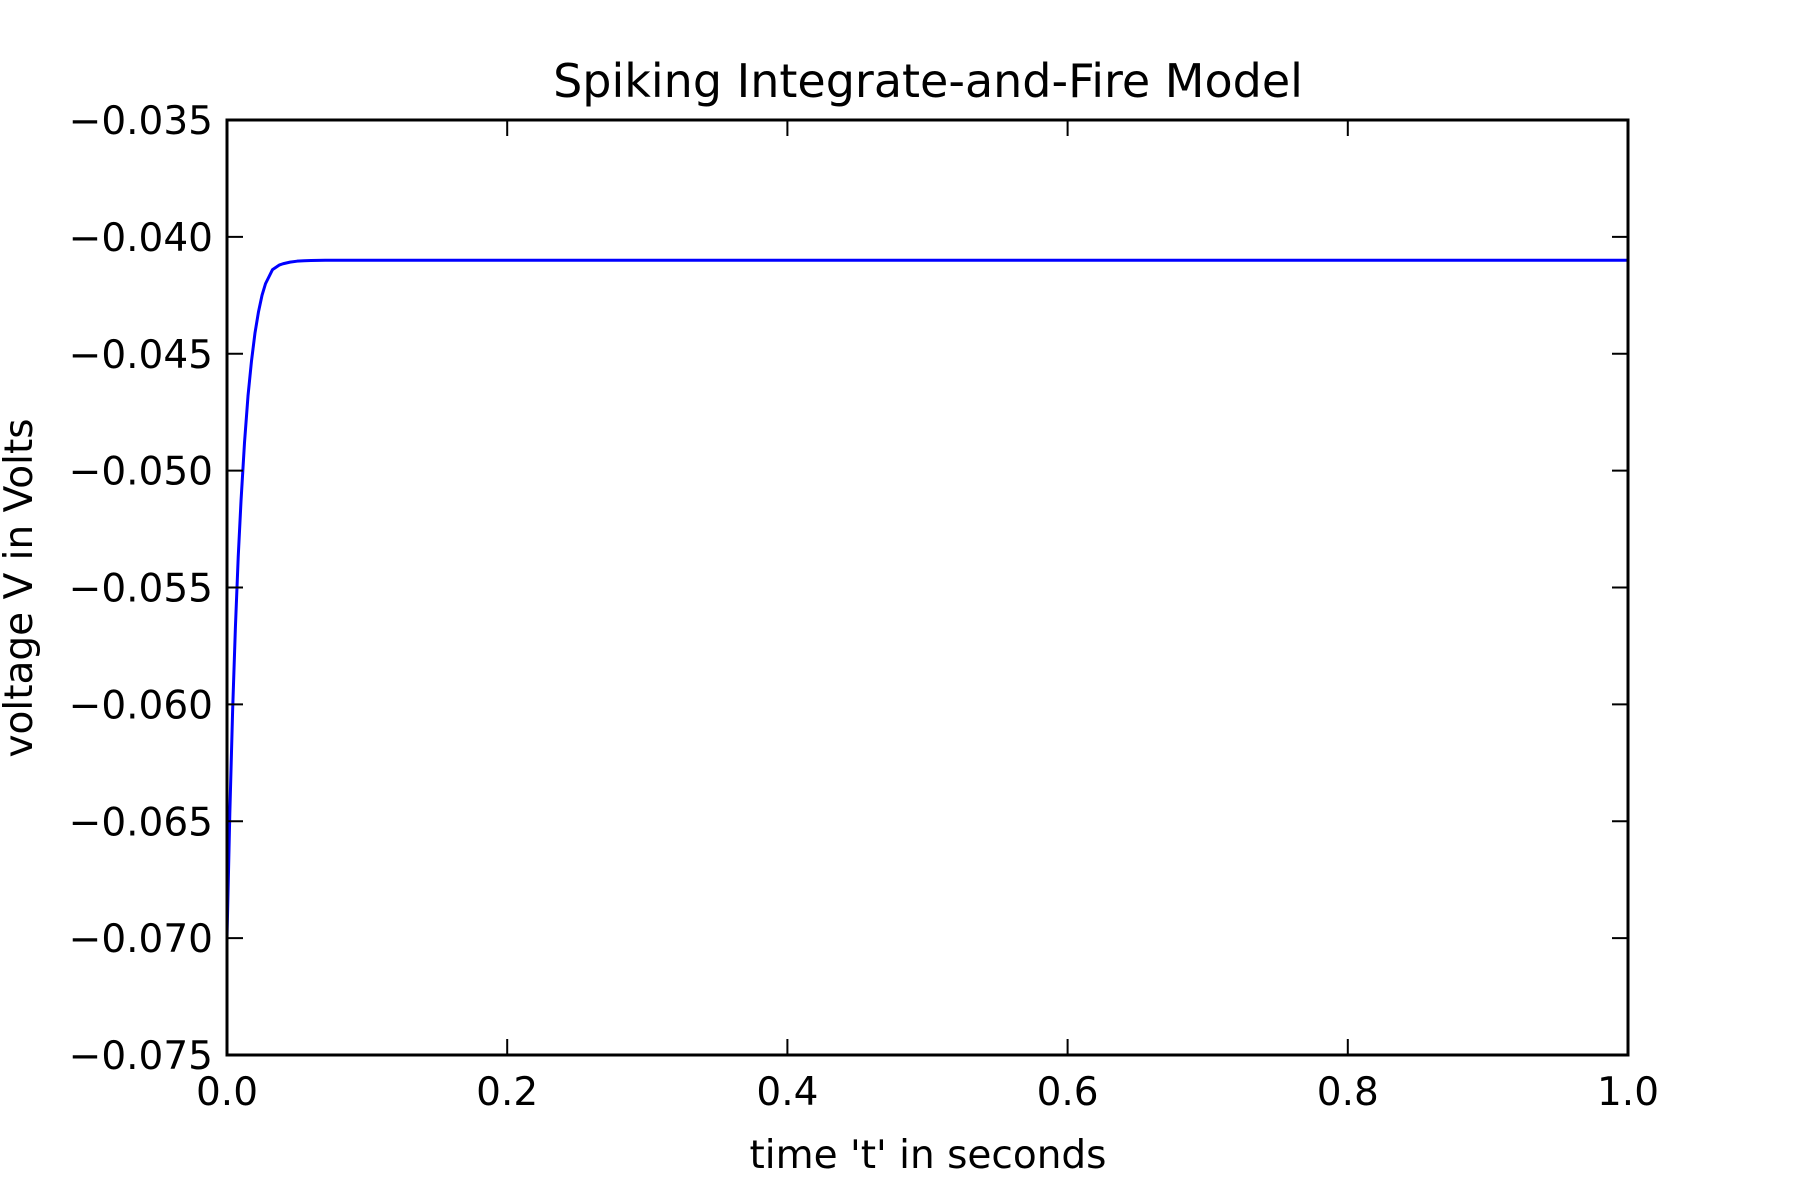 This screenshot has width=1800, height=1200. Describe the element at coordinates (141, 1056) in the screenshot. I see `y-tick-label: −0.075` at that location.